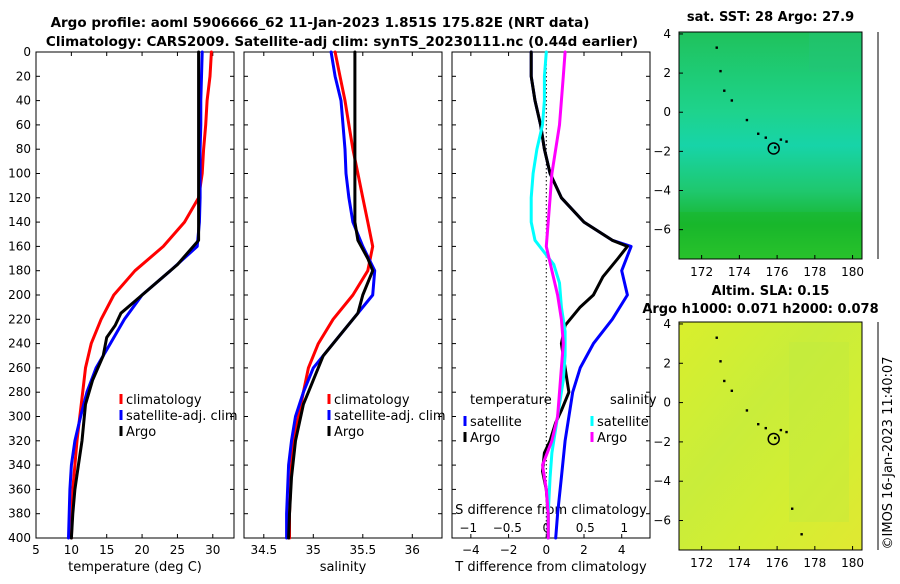  Describe the element at coordinates (584, 550) in the screenshot. I see `x-tick-label: 2` at that location.